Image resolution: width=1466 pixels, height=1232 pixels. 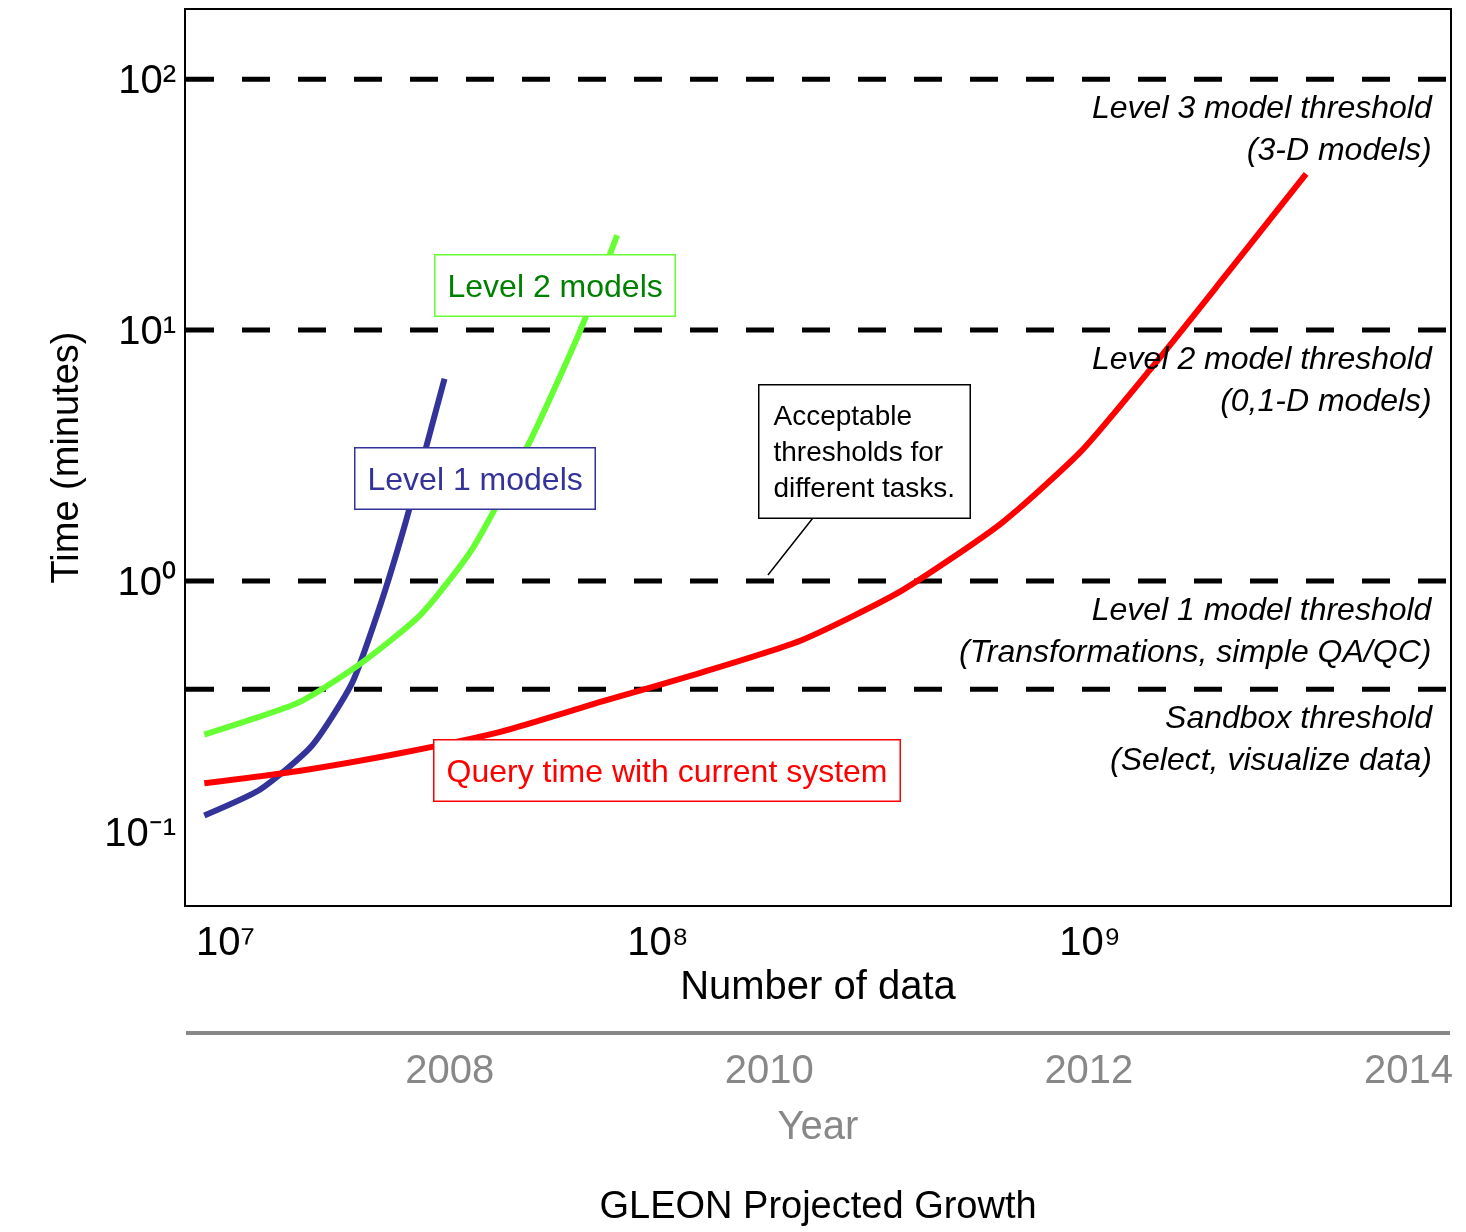 What do you see at coordinates (475, 478) in the screenshot?
I see `series-label: Level 1 models` at bounding box center [475, 478].